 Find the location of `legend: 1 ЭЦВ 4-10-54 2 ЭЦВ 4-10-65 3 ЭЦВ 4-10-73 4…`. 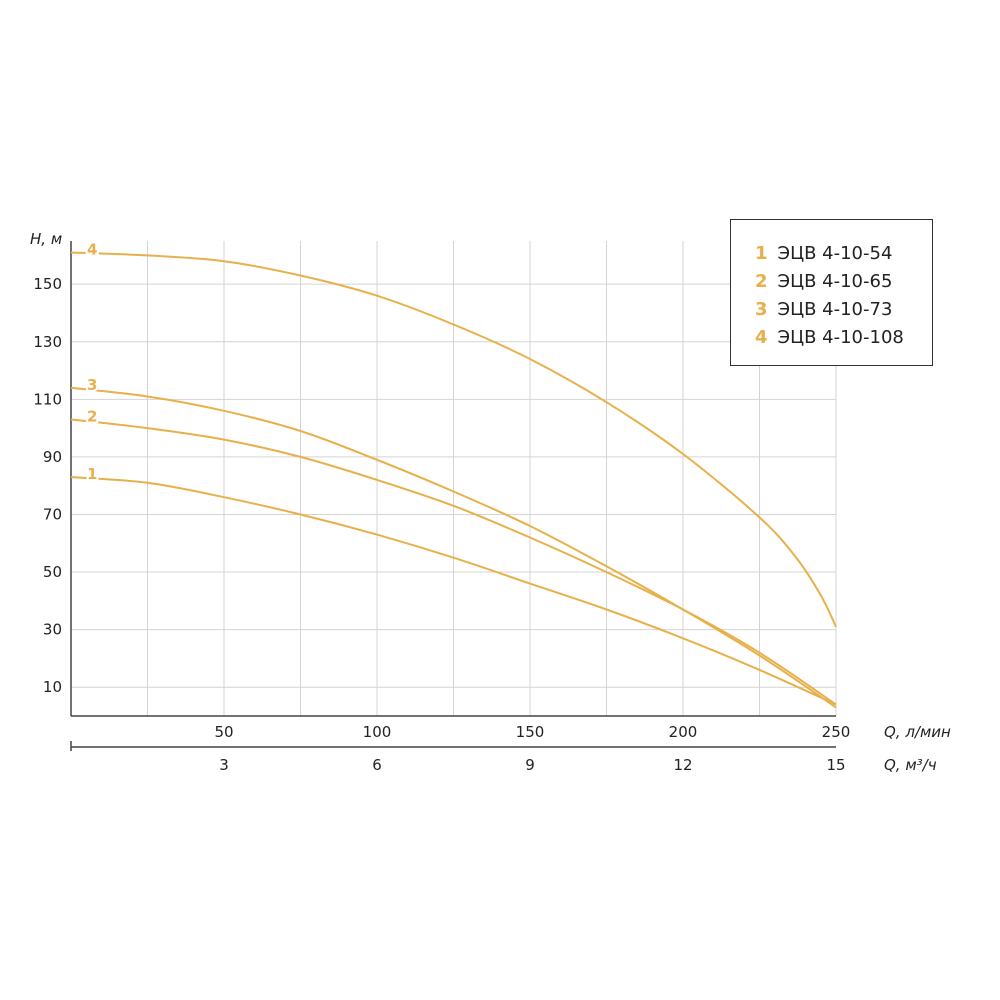

legend: 1 ЭЦВ 4-10-54 2 ЭЦВ 4-10-65 3 ЭЦВ 4-10-73 4… is located at coordinates (831, 292).